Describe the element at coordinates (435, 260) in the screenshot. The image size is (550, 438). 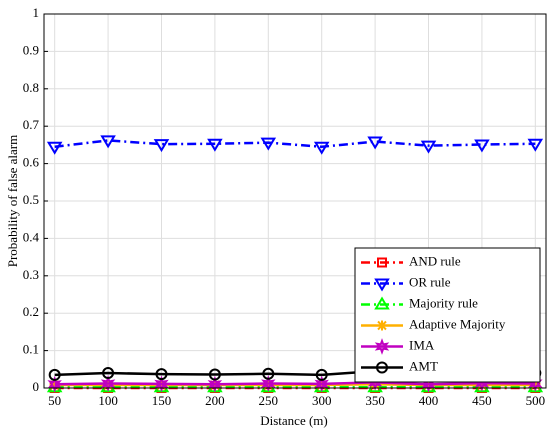
I see `legend-label: AND rule` at that location.